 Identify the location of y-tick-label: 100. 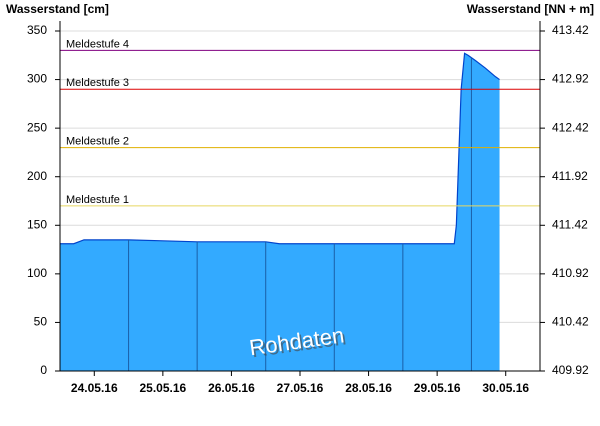
(37, 273).